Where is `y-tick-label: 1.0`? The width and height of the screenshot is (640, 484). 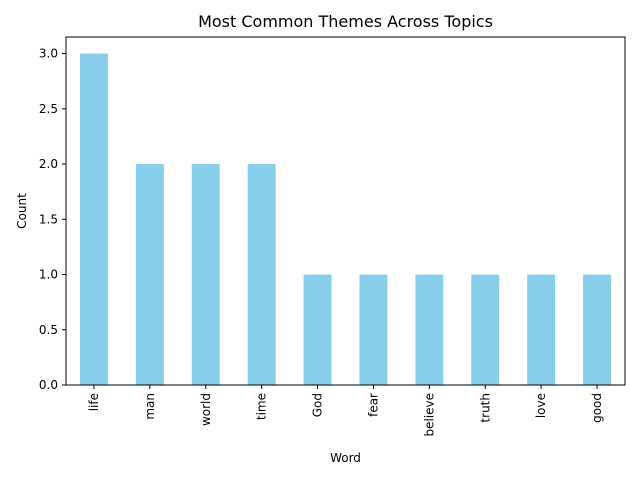
y-tick-label: 1.0 is located at coordinates (48, 275).